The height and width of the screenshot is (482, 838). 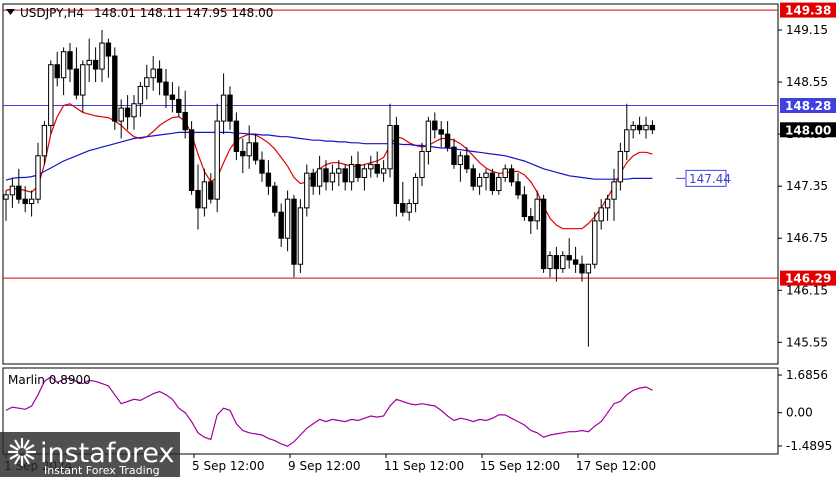 What do you see at coordinates (808, 106) in the screenshot?
I see `price-tag-text: 148.28` at bounding box center [808, 106].